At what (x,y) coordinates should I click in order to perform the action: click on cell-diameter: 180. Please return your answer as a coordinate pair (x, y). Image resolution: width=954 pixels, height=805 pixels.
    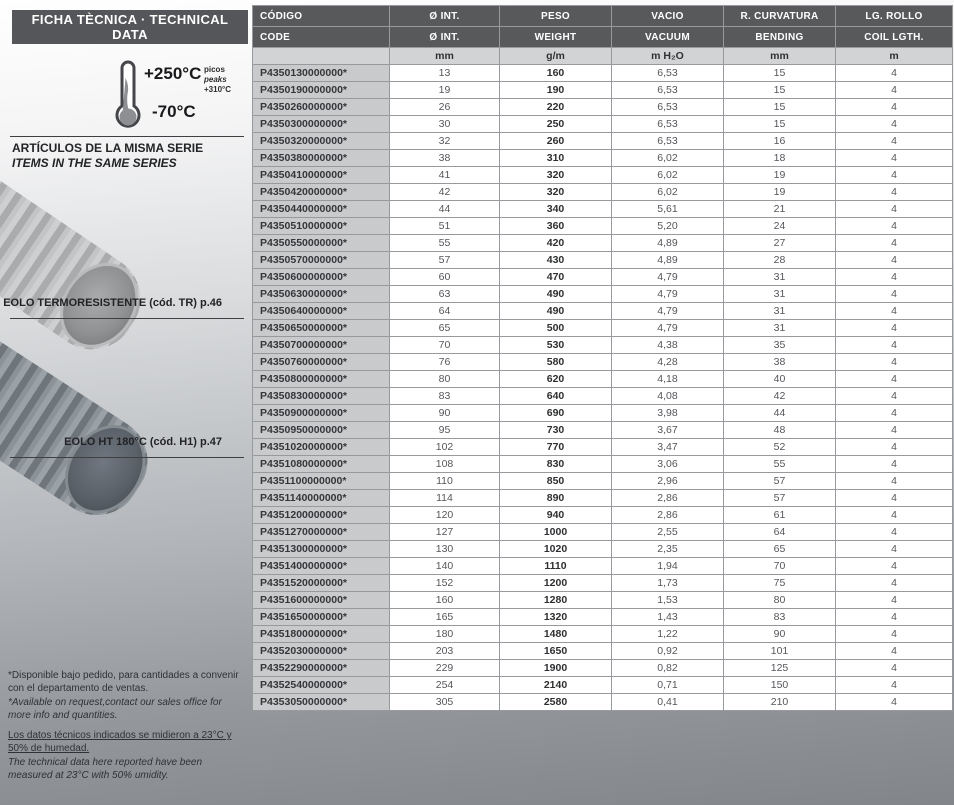
    Looking at the image, I should click on (444, 634).